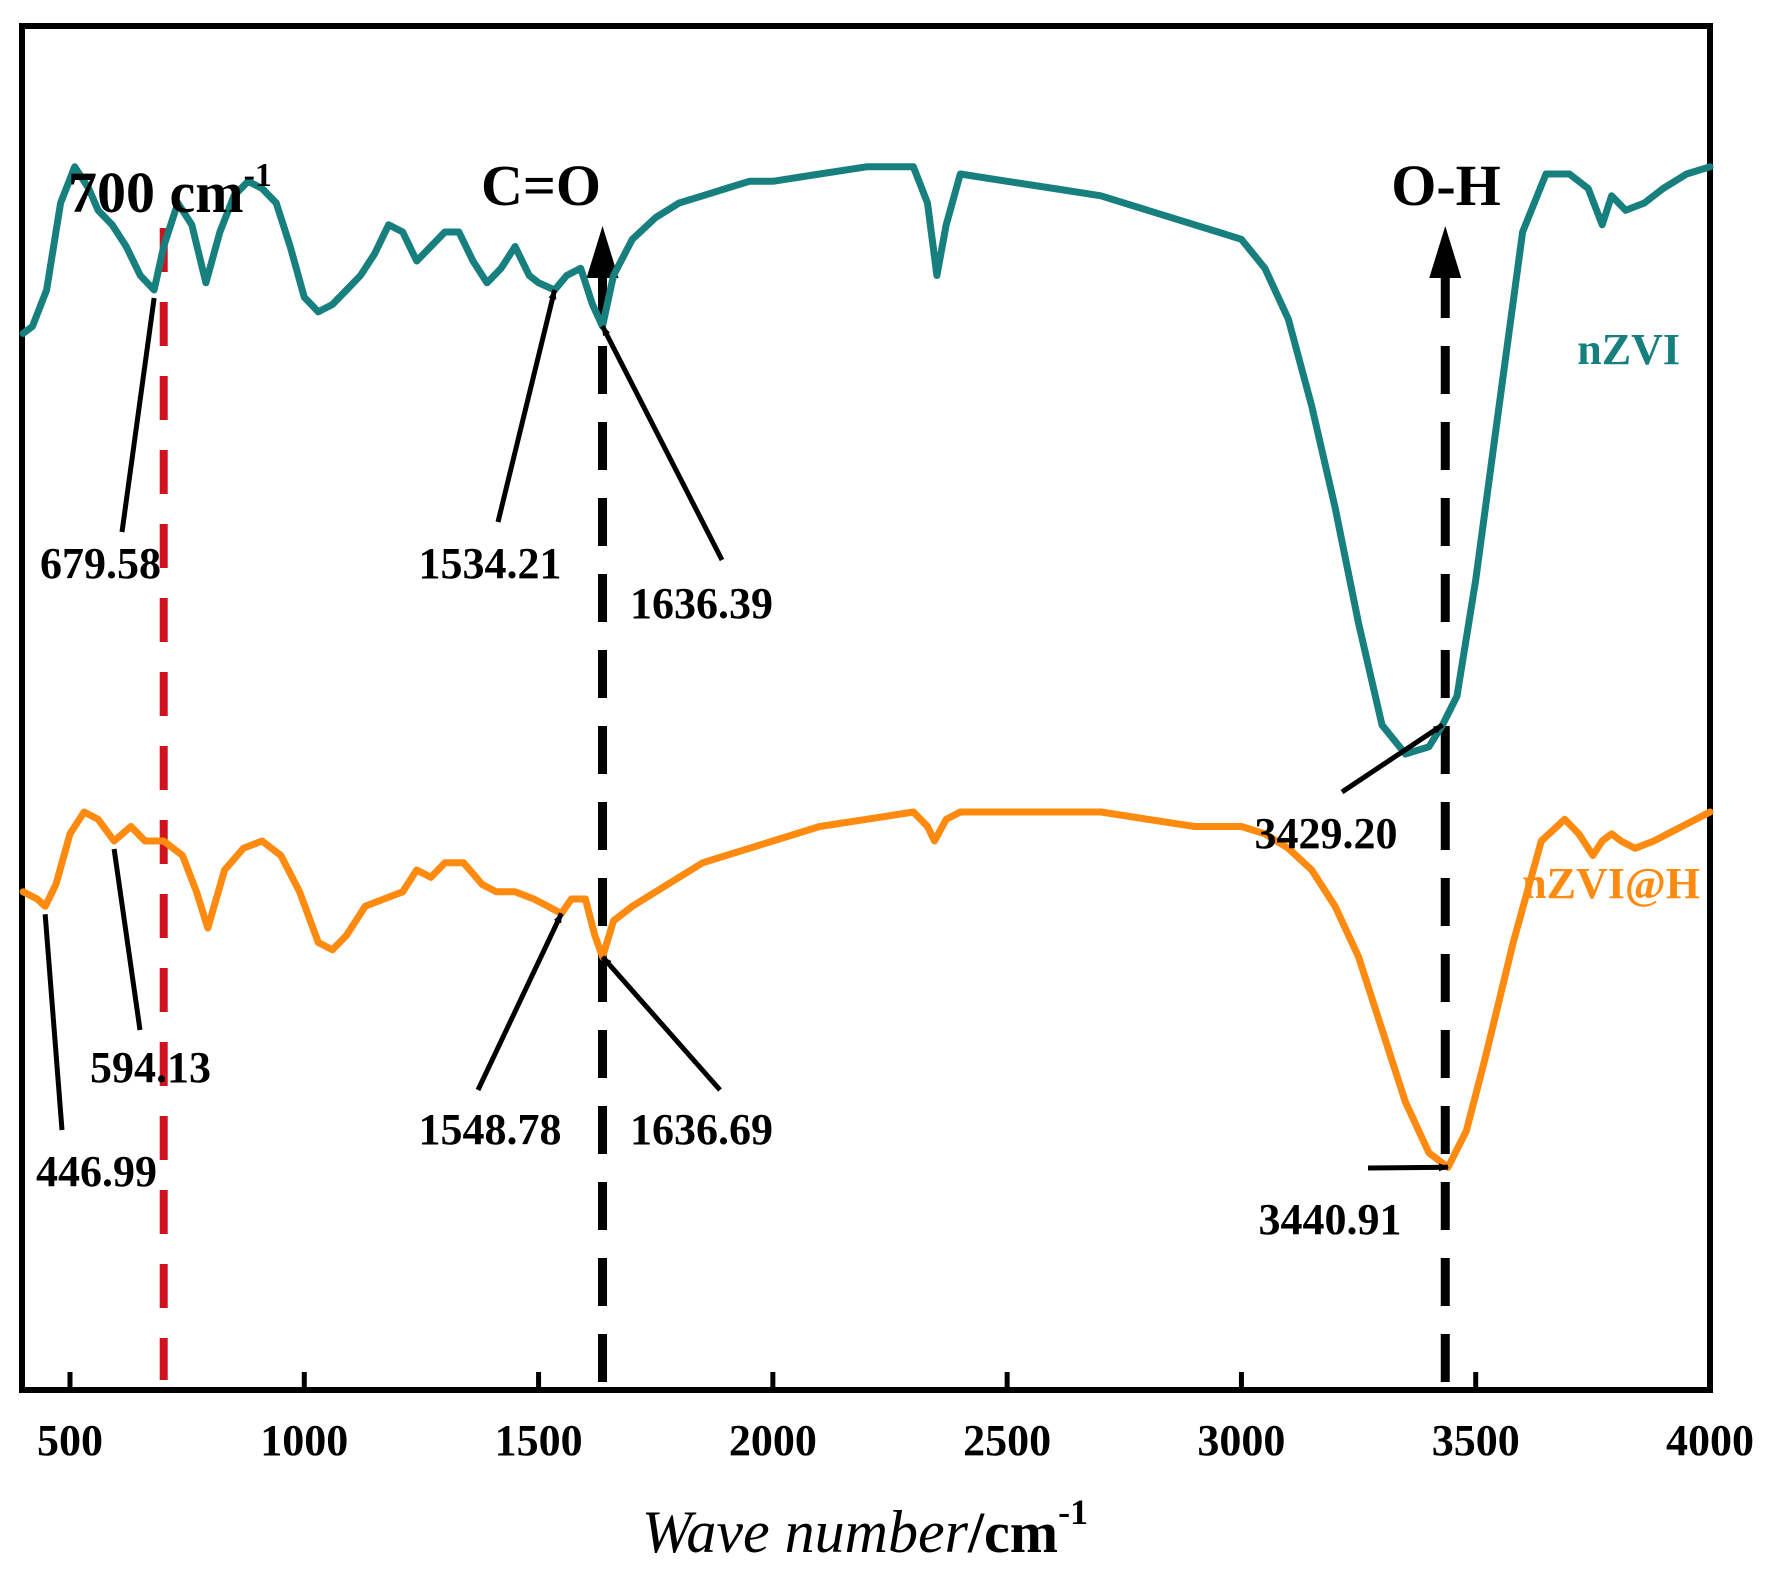 This screenshot has height=1569, width=1781. Describe the element at coordinates (1007, 1440) in the screenshot. I see `x-tick-label: 2500` at that location.